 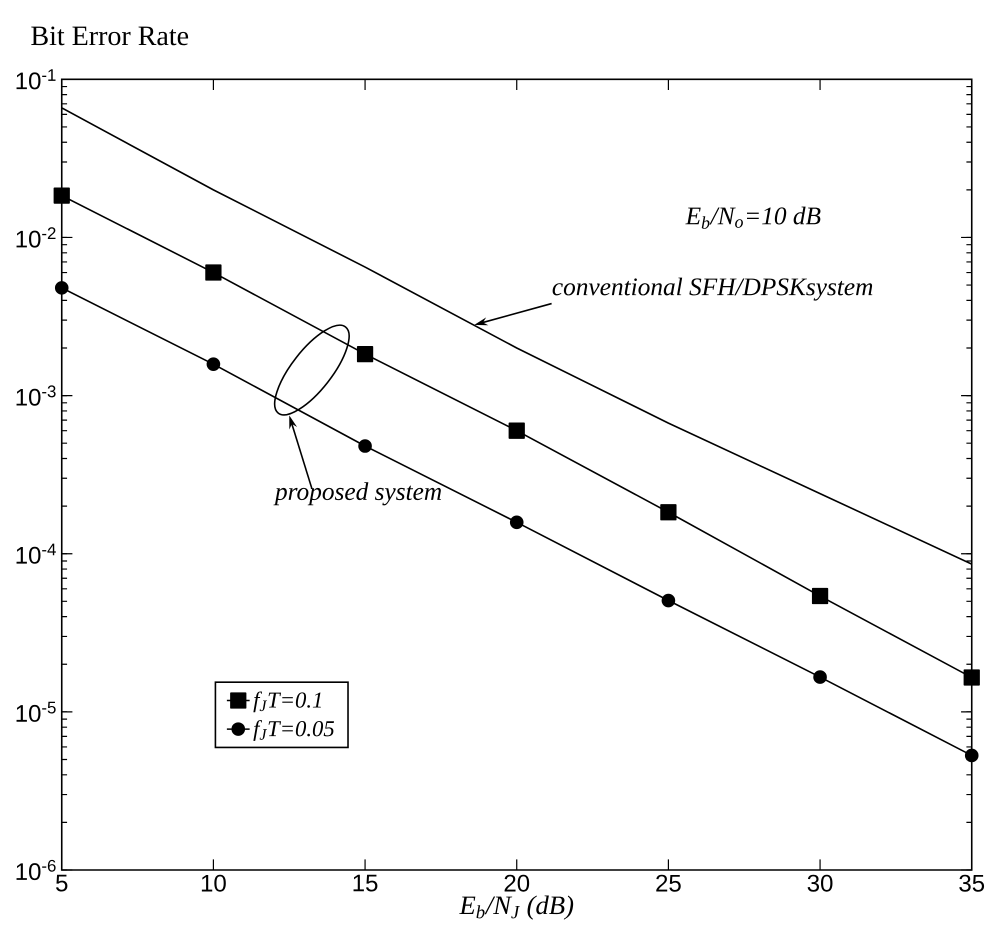 I want to click on annotation: proposed system, so click(x=357, y=494).